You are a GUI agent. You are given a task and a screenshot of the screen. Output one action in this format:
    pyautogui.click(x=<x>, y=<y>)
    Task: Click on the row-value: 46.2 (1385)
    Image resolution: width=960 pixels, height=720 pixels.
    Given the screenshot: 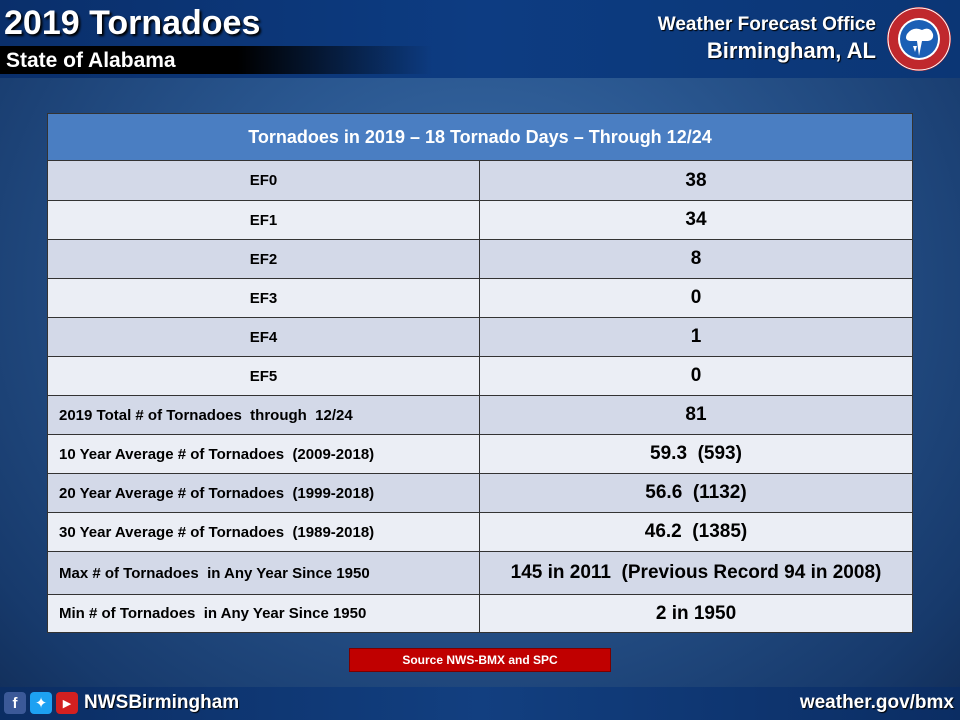 What is the action you would take?
    pyautogui.click(x=696, y=532)
    